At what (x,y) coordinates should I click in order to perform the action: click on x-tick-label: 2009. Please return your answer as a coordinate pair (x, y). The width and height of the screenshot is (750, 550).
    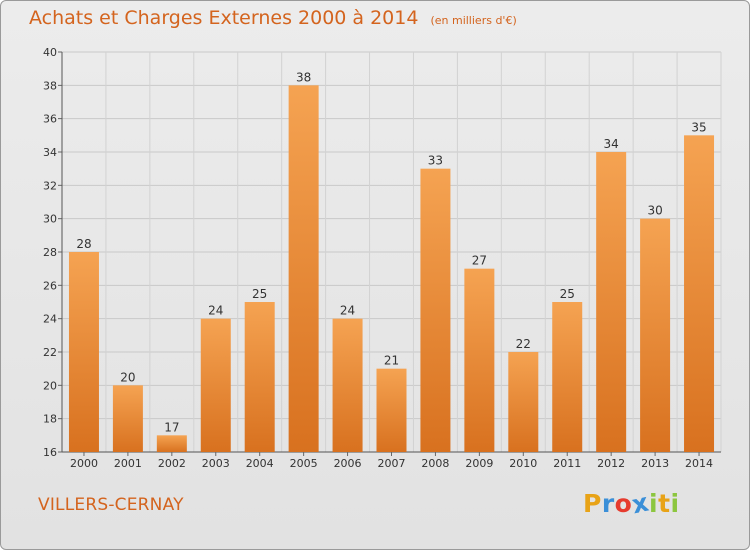
    Looking at the image, I should click on (479, 463).